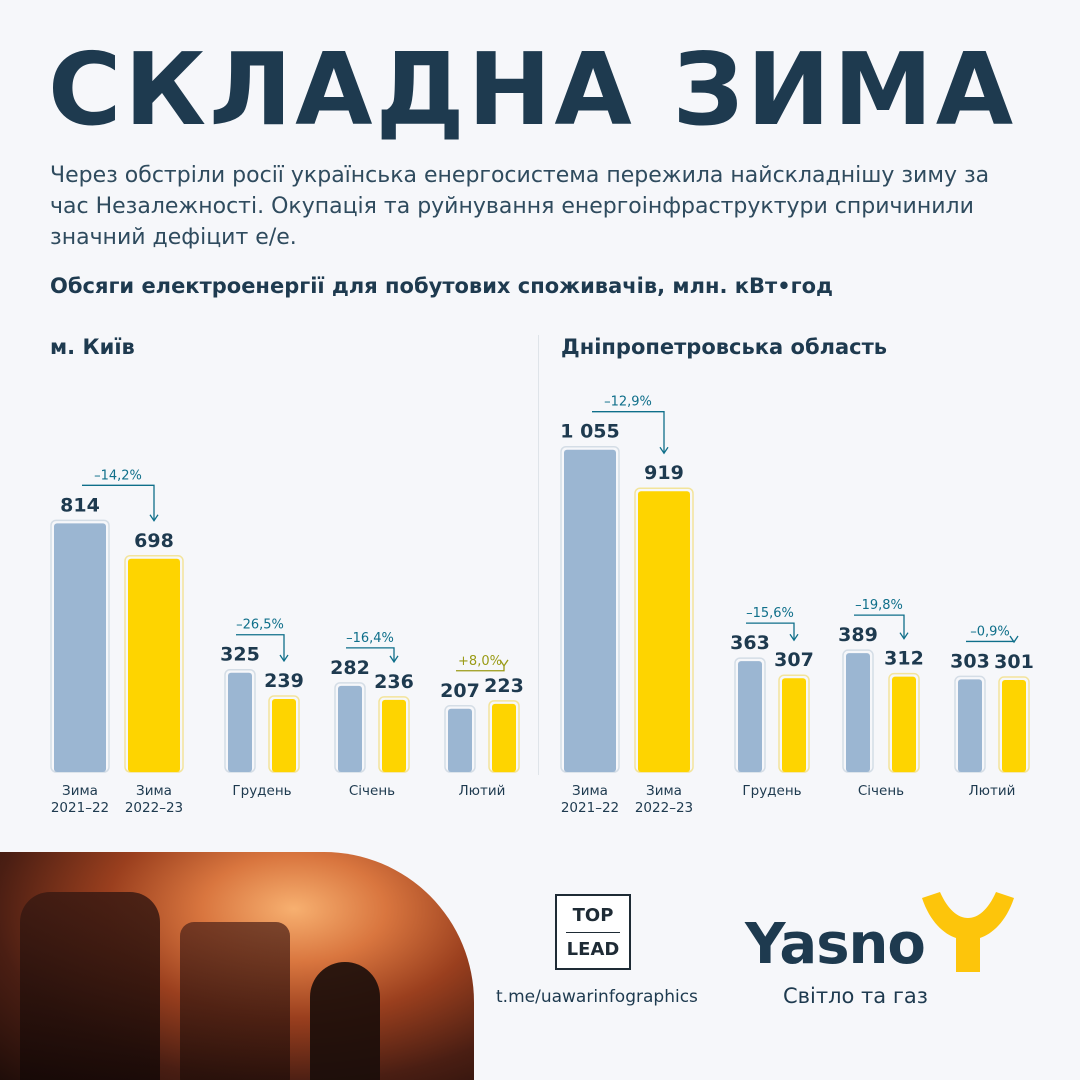 The image size is (1080, 1080). Describe the element at coordinates (154, 518) in the screenshot. I see `kyiv-change-winter-arrowhead` at that location.